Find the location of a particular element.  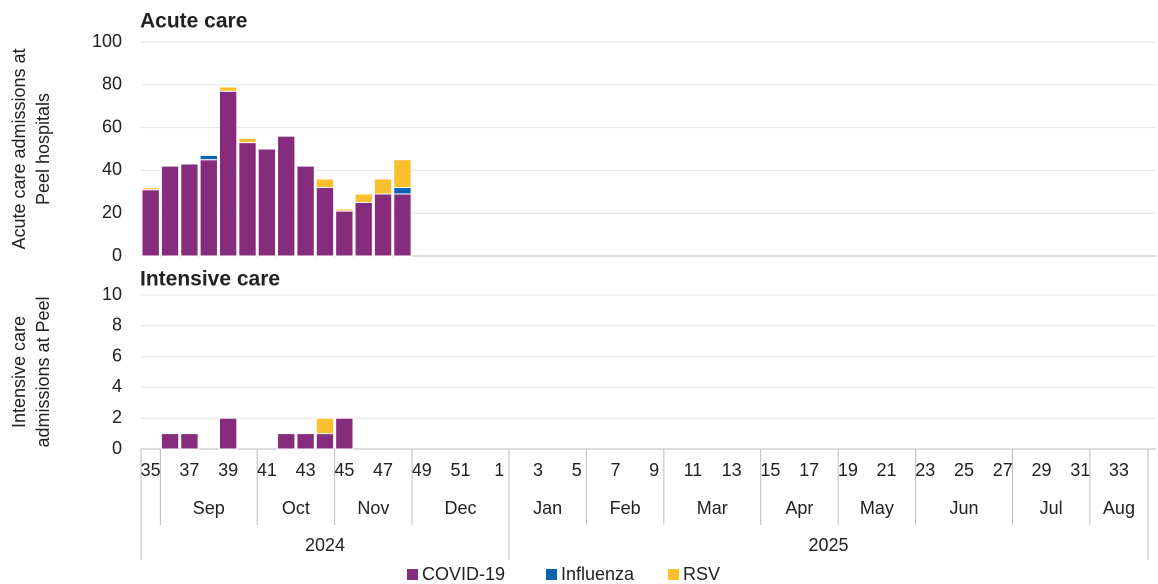

x-tick-label: 25 is located at coordinates (964, 470).